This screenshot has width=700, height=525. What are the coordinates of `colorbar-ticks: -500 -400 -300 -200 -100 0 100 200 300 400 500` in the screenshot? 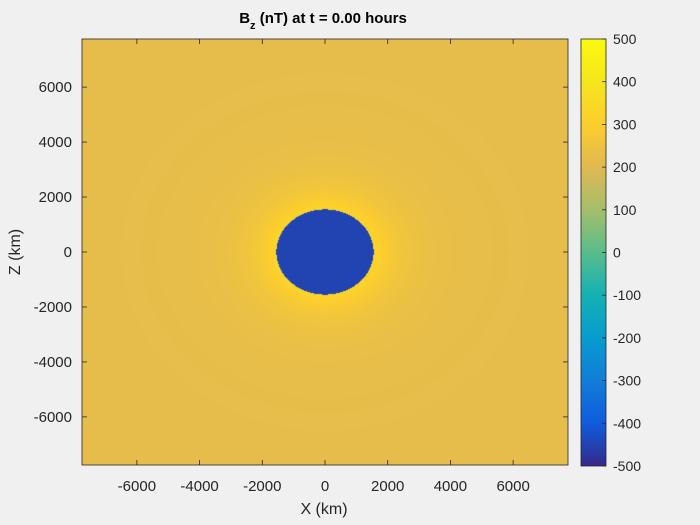 It's located at (621, 252).